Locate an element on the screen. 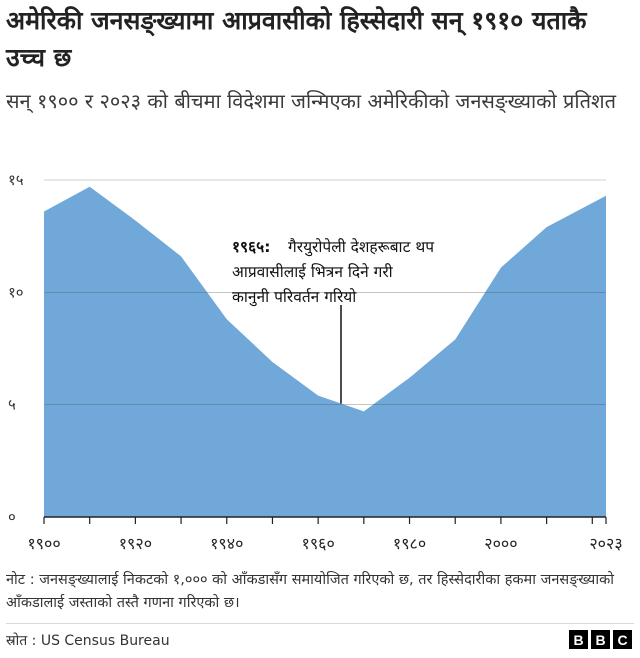 The height and width of the screenshot is (658, 640). footer-divider is located at coordinates (320, 623).